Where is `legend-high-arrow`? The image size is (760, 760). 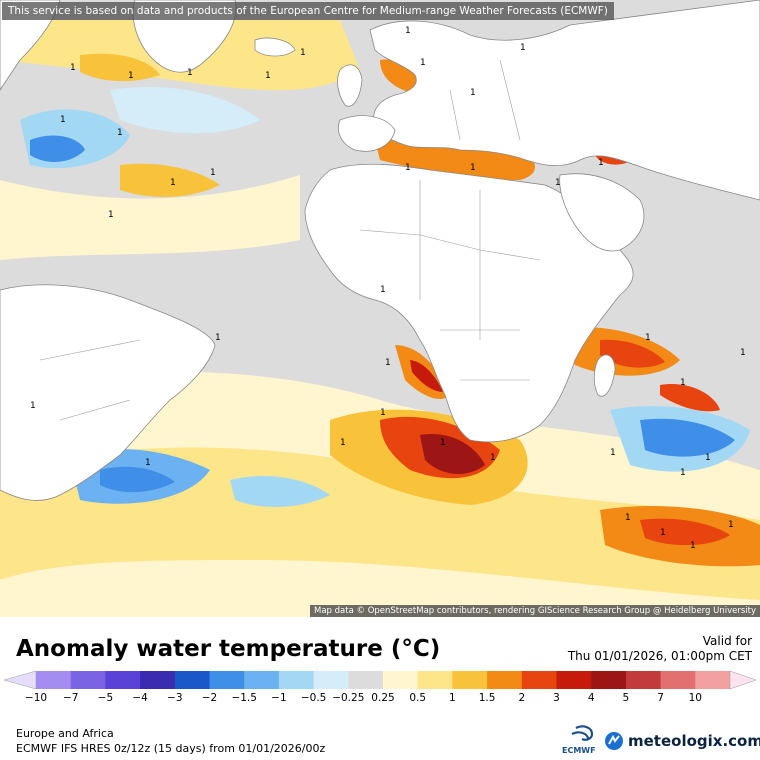 legend-high-arrow is located at coordinates (742, 680).